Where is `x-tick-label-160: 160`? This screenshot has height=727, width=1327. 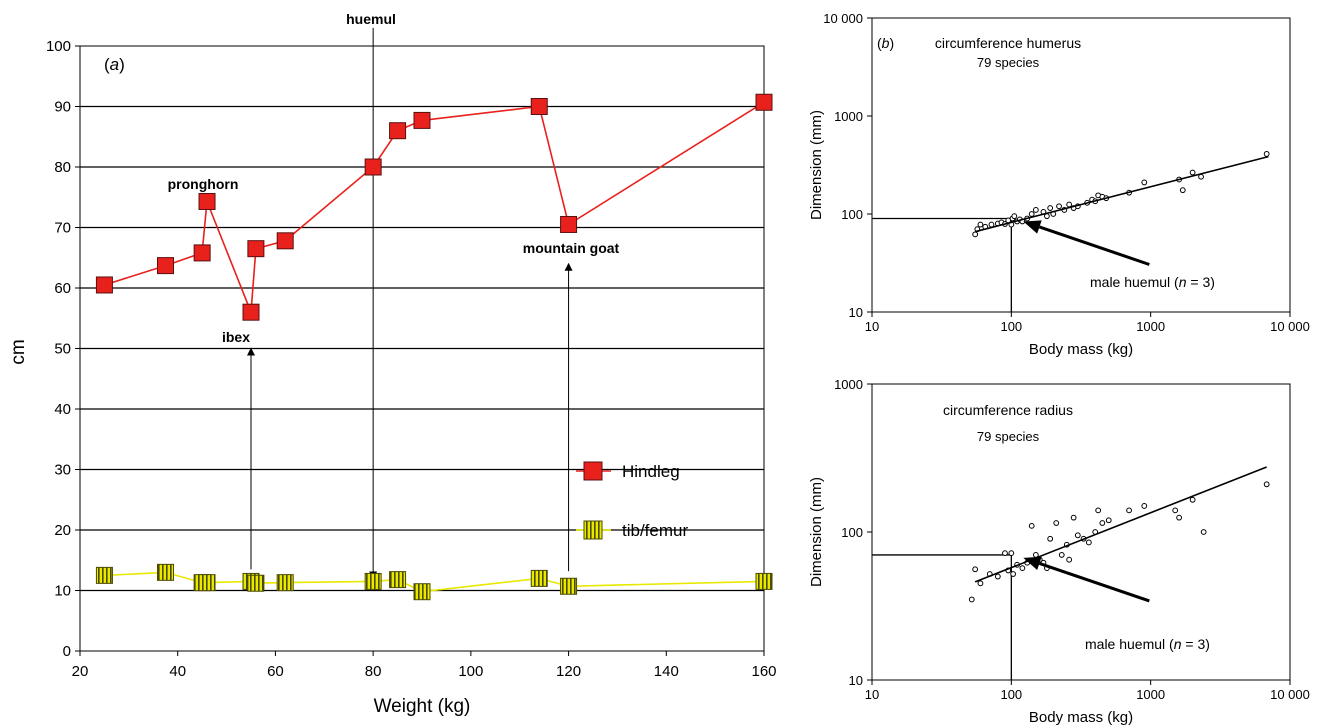 x-tick-label-160: 160 is located at coordinates (763, 671).